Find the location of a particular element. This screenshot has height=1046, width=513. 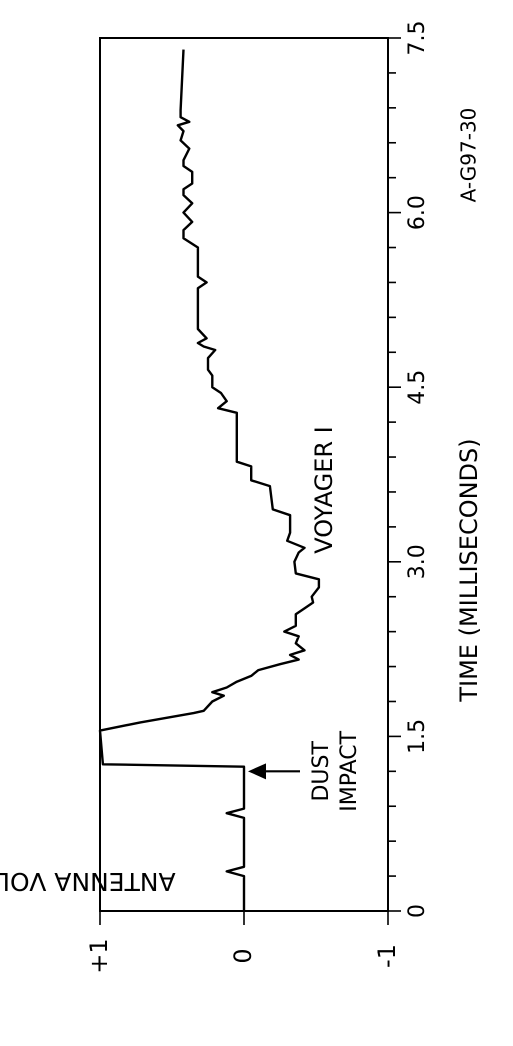

y-tick-label: -1 is located at coordinates (387, 956).